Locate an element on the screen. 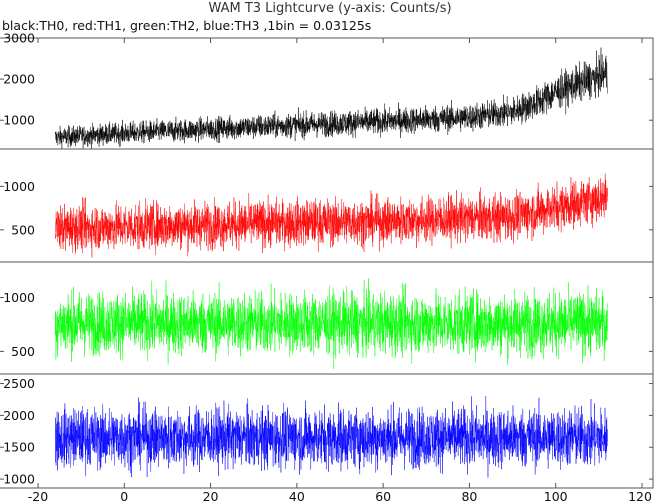 This screenshot has width=661, height=504. series-line-th3 is located at coordinates (331, 437).